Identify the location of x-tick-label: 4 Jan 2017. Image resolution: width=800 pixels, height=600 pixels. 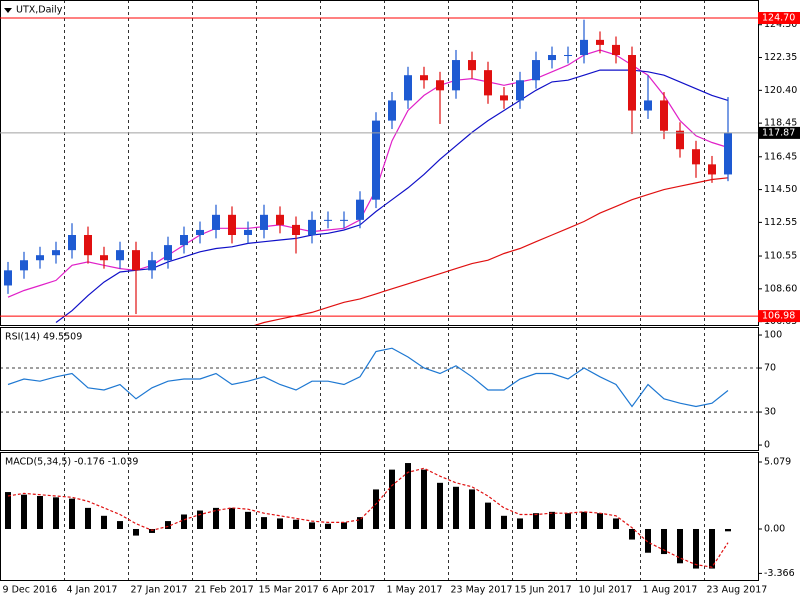
(92, 590).